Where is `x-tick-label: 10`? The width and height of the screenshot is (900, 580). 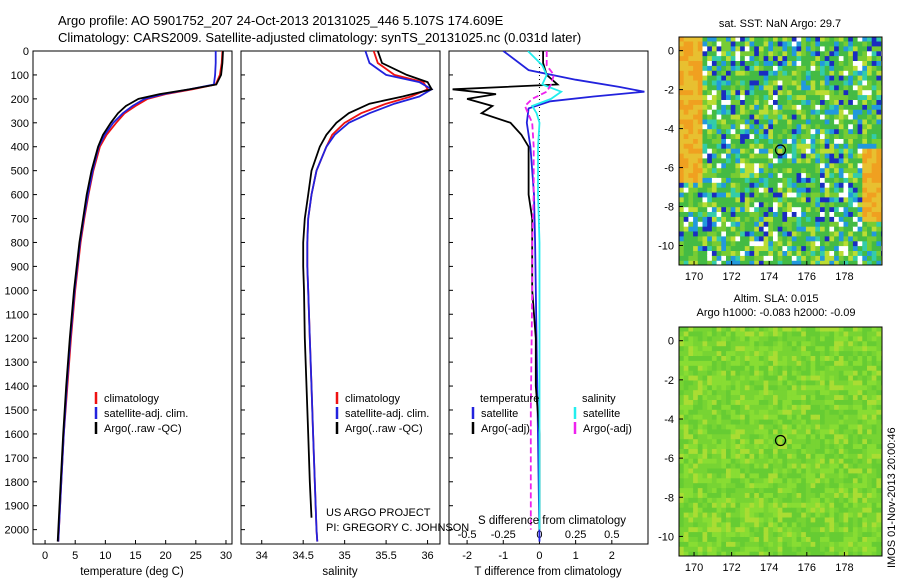 x-tick-label: 10 is located at coordinates (105, 556).